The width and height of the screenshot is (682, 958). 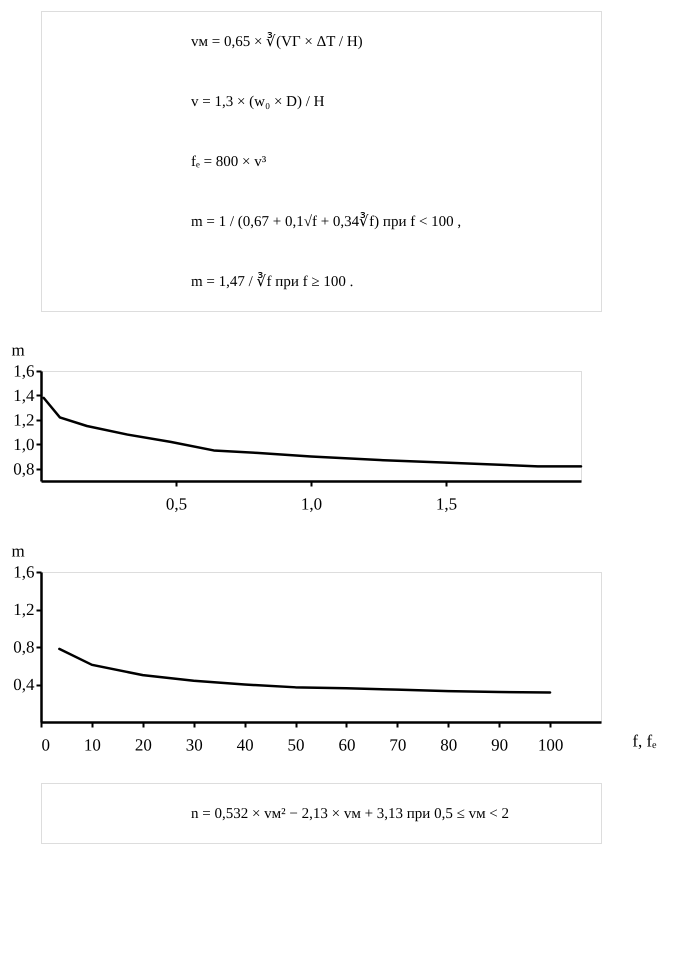 I want to click on x-tick-label: 40, so click(x=245, y=745).